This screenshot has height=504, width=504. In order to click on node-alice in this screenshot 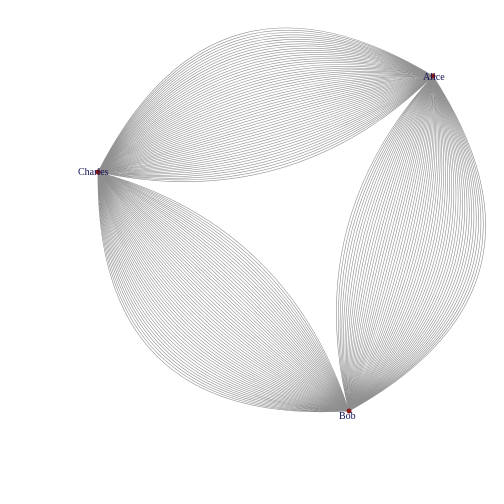, I will do `click(433, 76)`.